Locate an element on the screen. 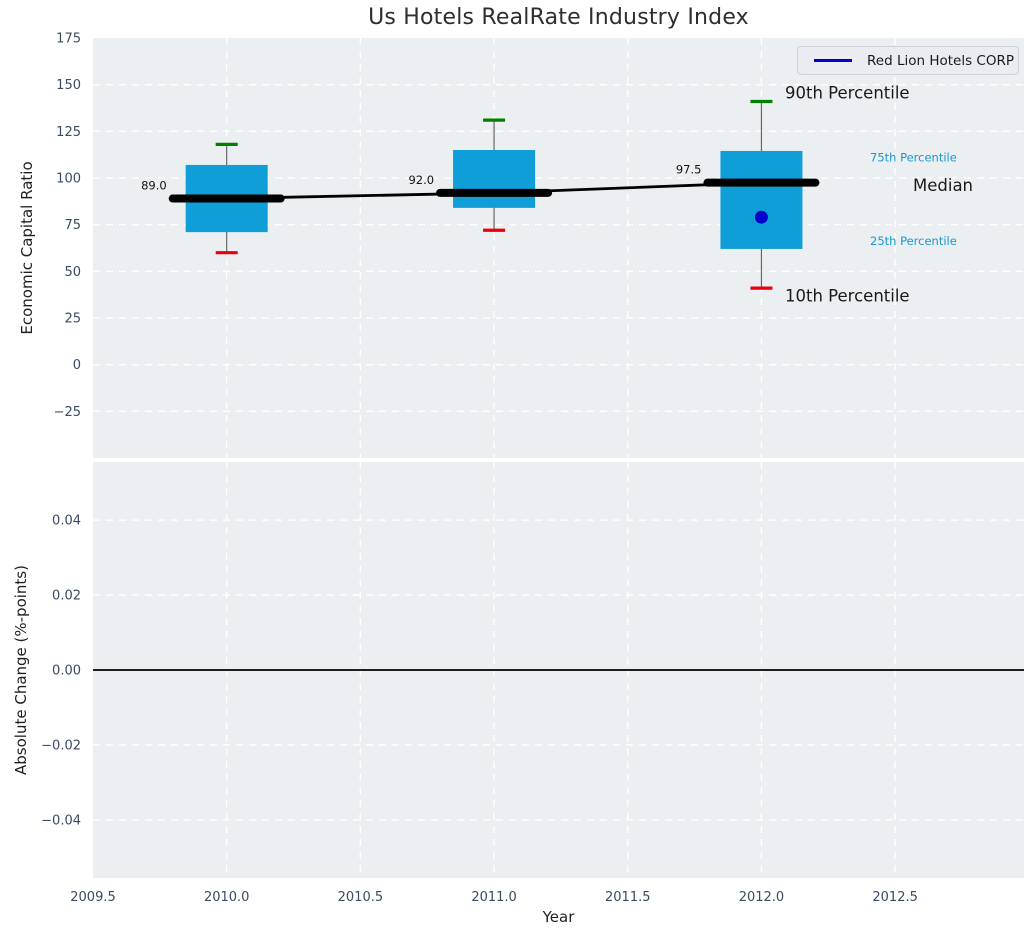  xtick-label: 2010.0 is located at coordinates (227, 897).